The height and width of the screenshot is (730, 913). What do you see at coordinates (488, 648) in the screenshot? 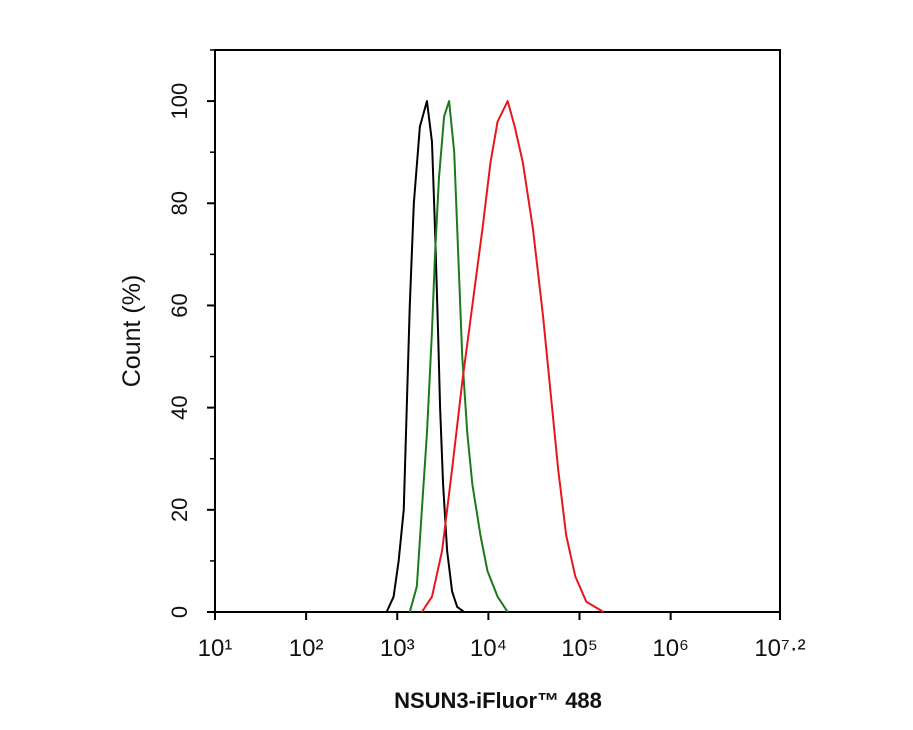
I see `x-tick-label: 10⁴` at bounding box center [488, 648].